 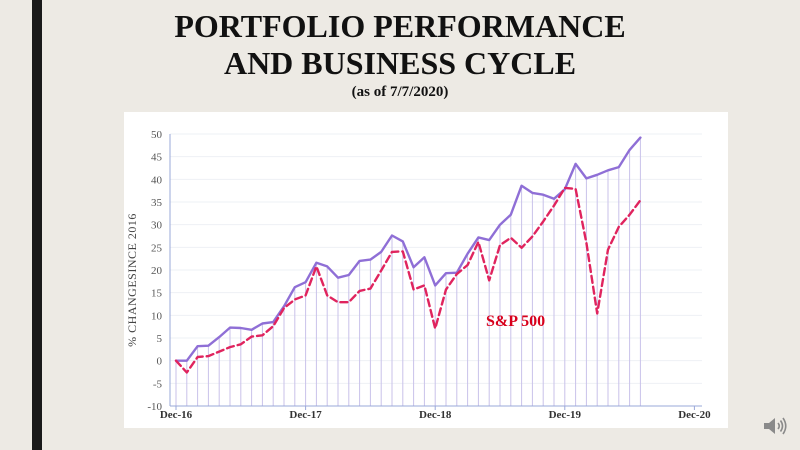 I want to click on slide-title-line-2: AND BUSINESS CYCLE, so click(x=400, y=63).